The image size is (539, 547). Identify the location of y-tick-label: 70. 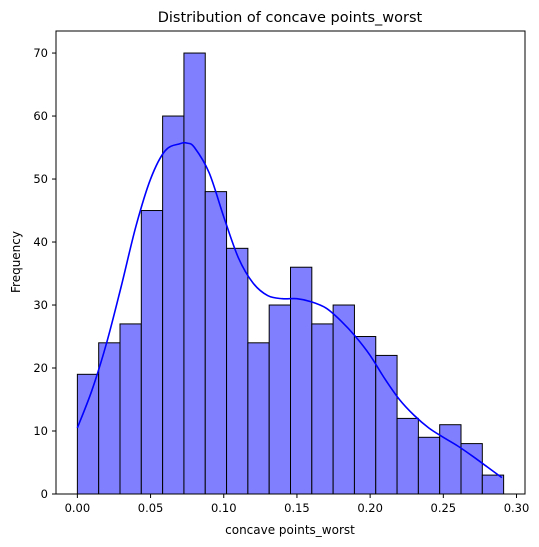
(40, 53).